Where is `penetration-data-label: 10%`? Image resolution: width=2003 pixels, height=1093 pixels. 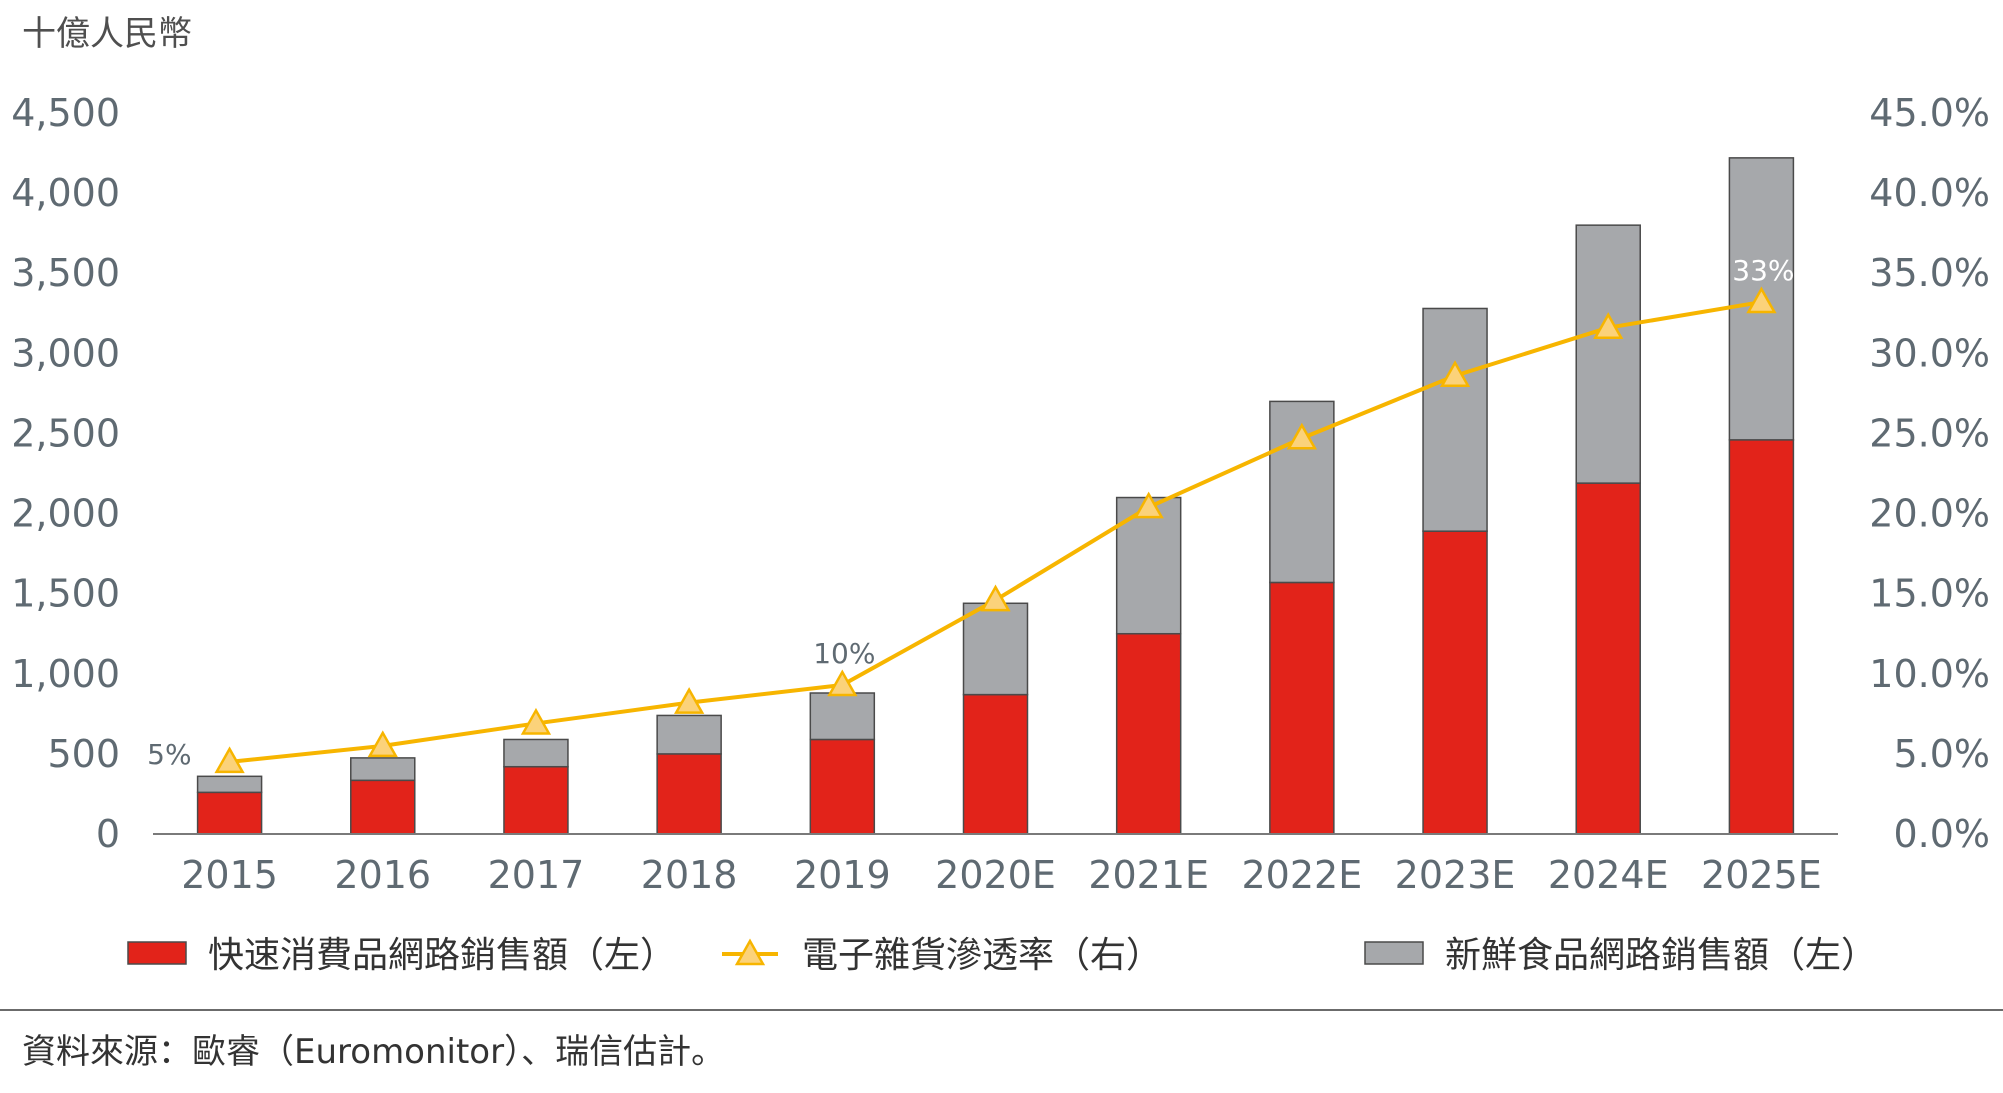
penetration-data-label: 10% is located at coordinates (844, 653).